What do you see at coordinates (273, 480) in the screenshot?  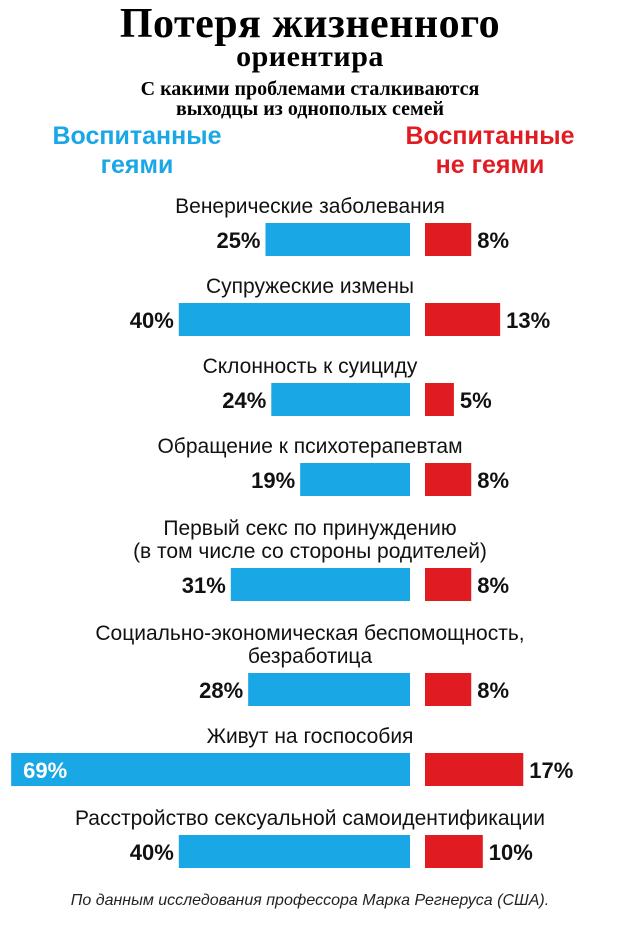 I see `value-label-left: 19%` at bounding box center [273, 480].